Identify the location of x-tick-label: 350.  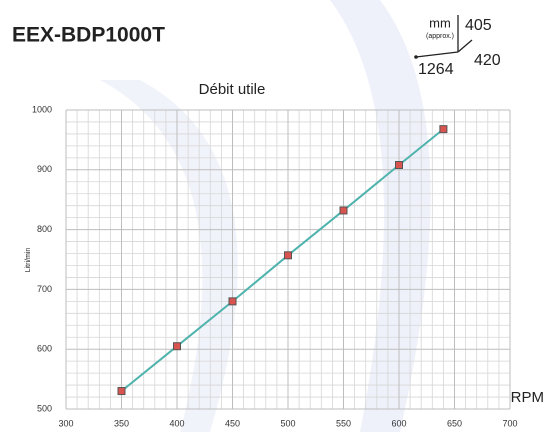
(121, 423).